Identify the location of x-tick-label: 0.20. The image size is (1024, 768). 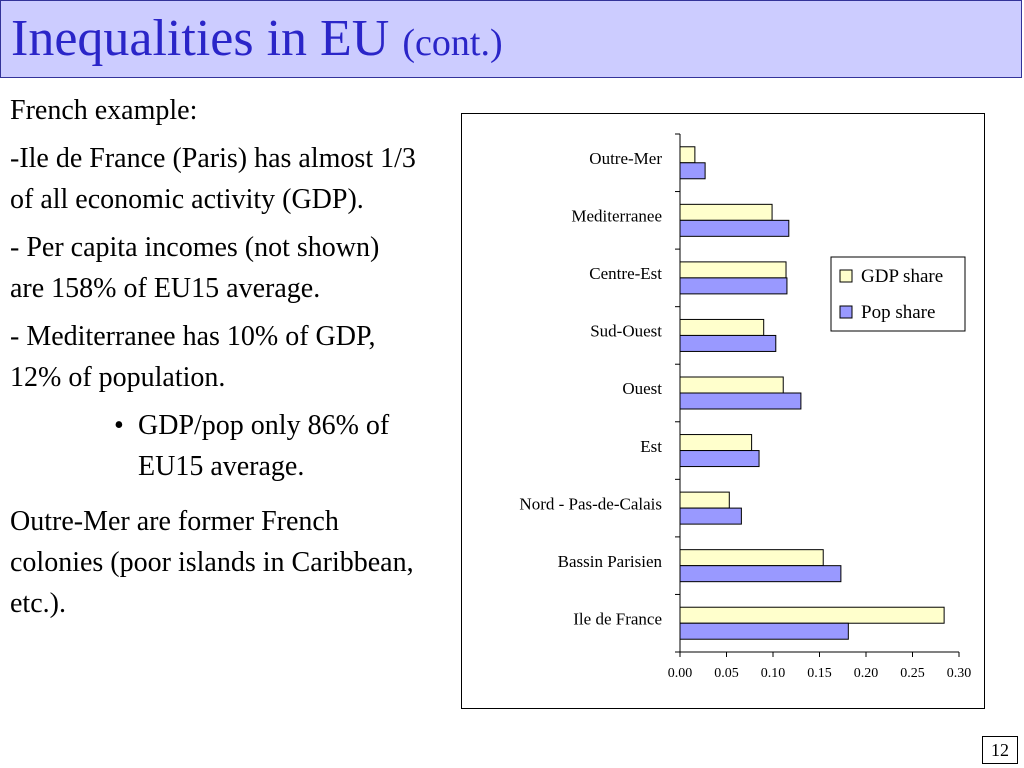
(866, 673).